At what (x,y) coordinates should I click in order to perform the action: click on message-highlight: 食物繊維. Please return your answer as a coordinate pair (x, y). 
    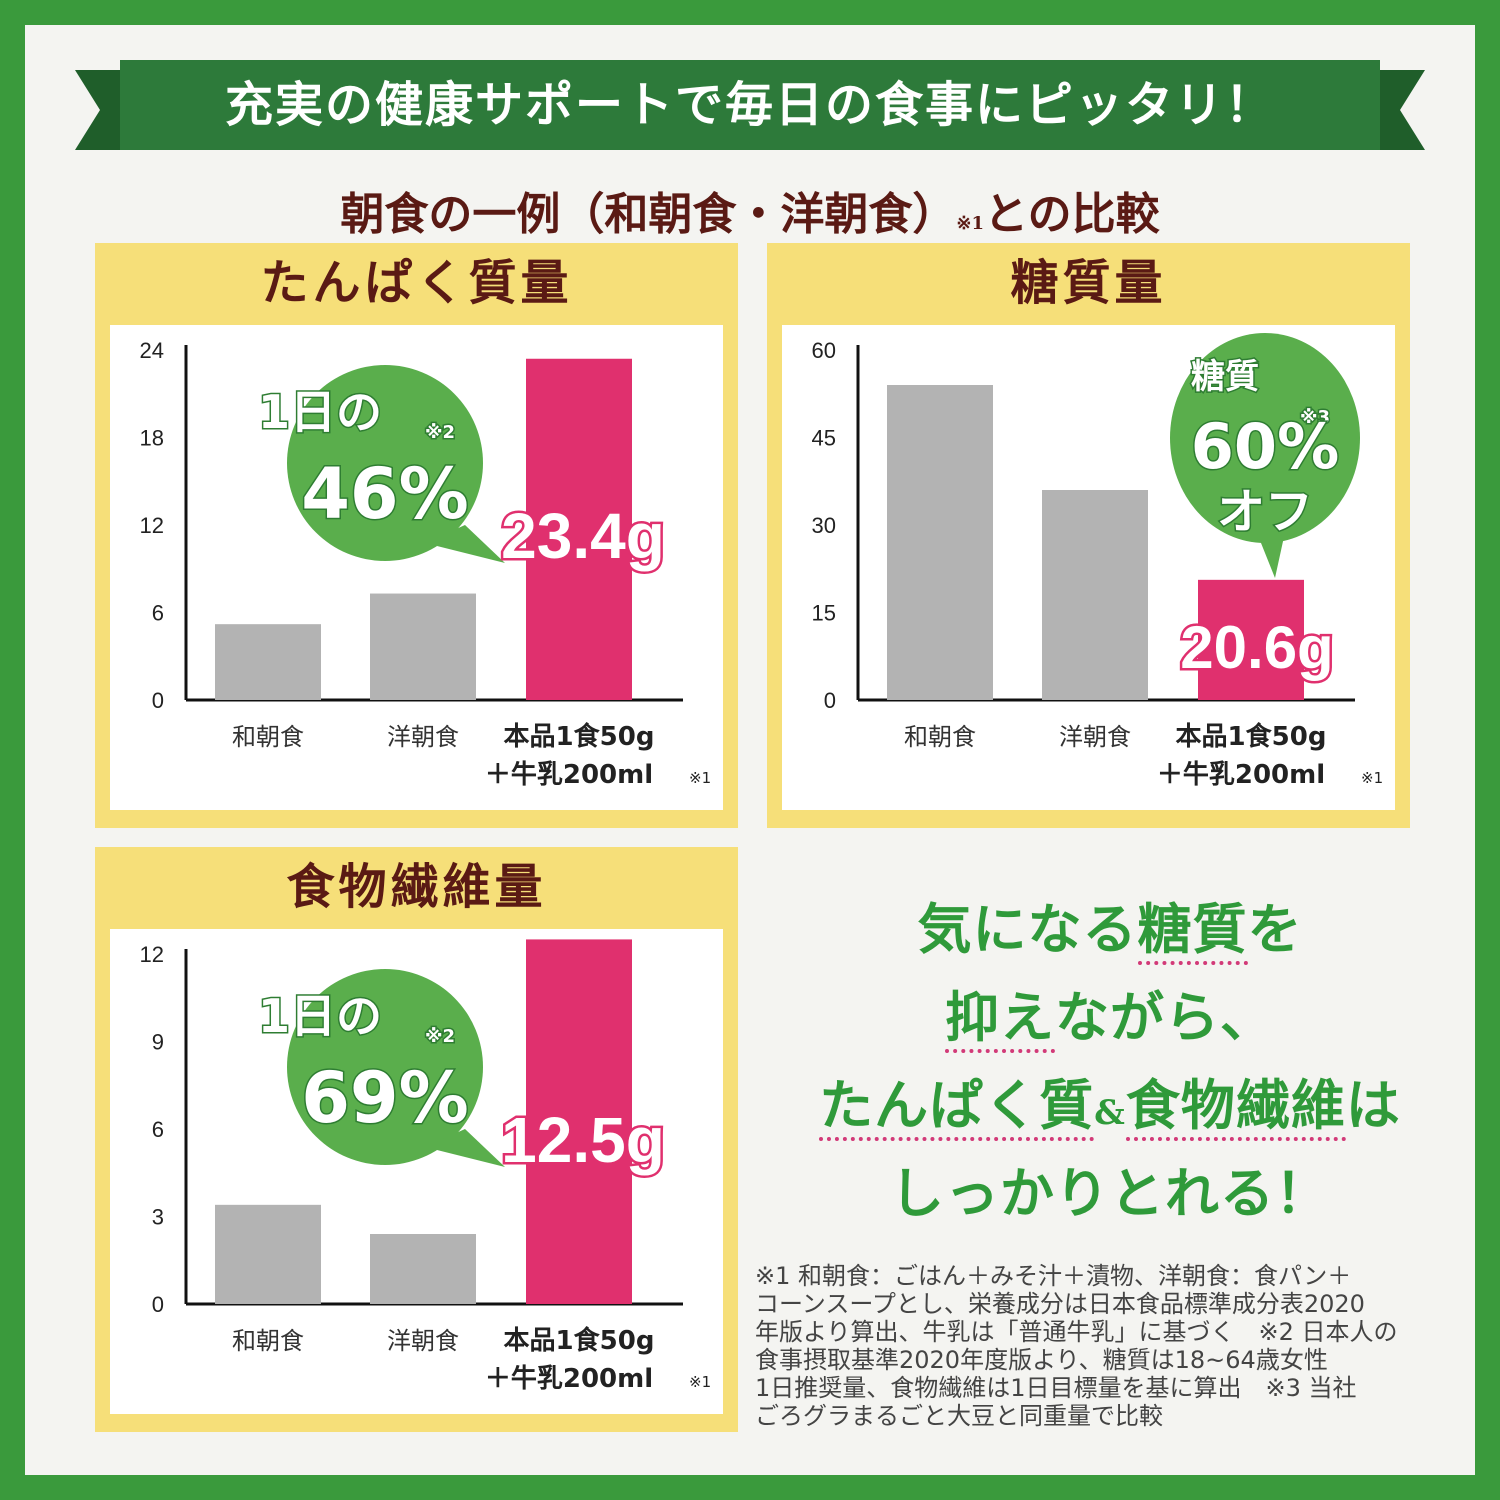
    Looking at the image, I should click on (1235, 1107).